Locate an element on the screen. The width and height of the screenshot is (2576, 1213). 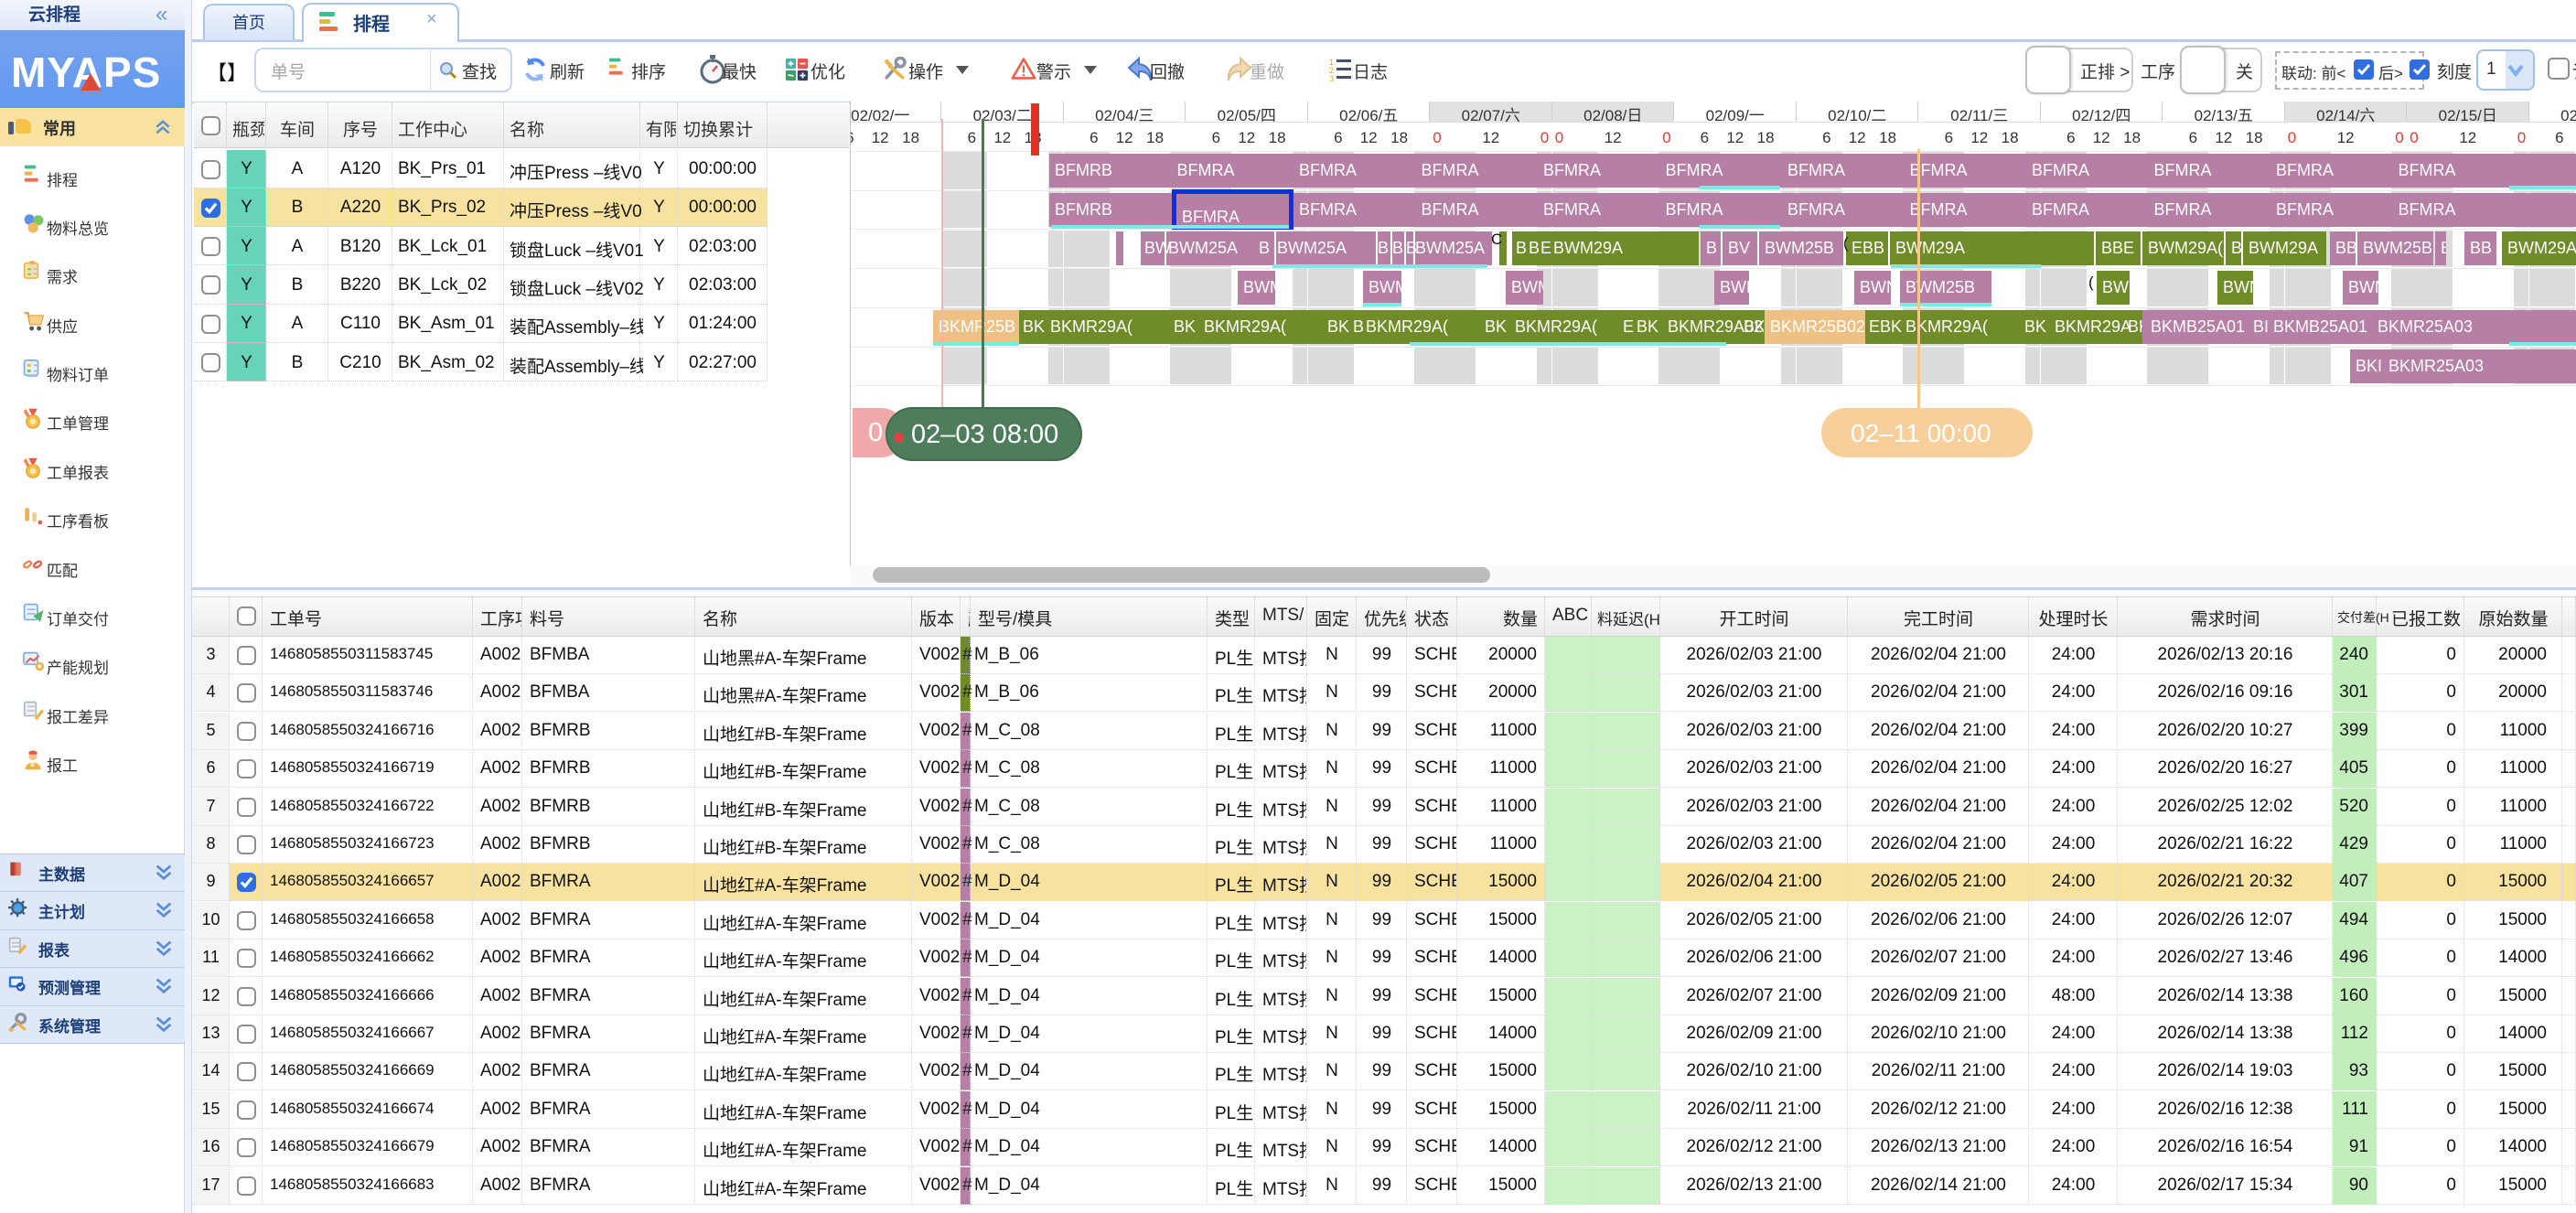
svg-text: 3 is located at coordinates (1331, 78).